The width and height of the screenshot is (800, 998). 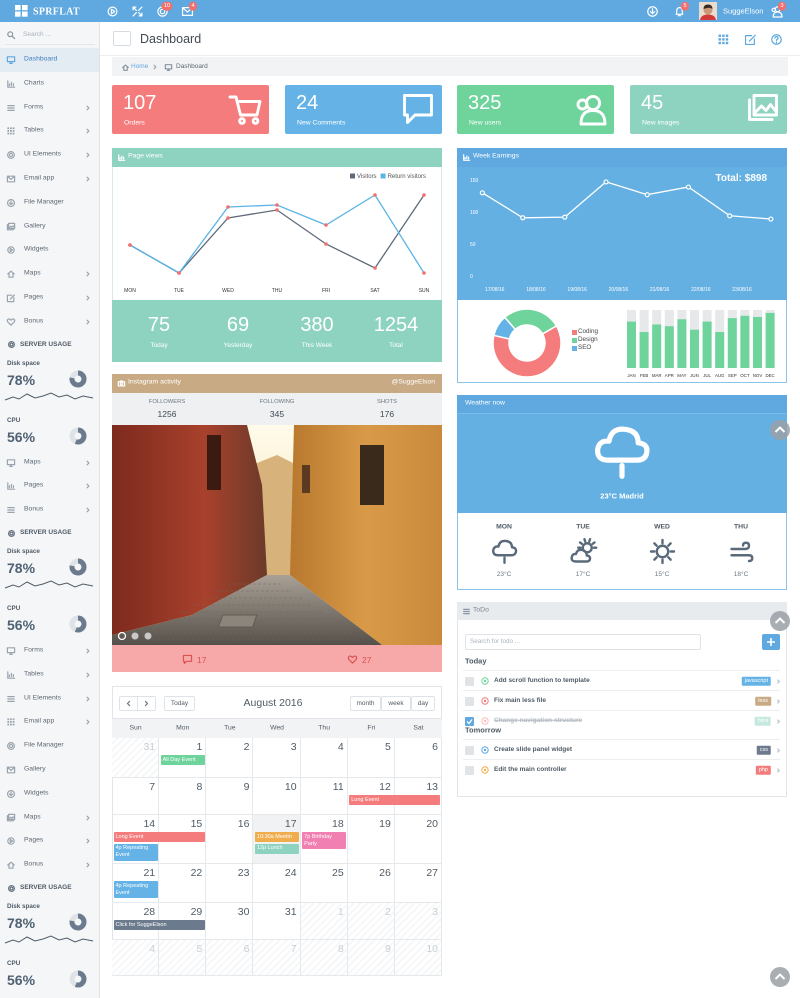 I want to click on calendar-event: 12p Lunch, so click(x=277, y=848).